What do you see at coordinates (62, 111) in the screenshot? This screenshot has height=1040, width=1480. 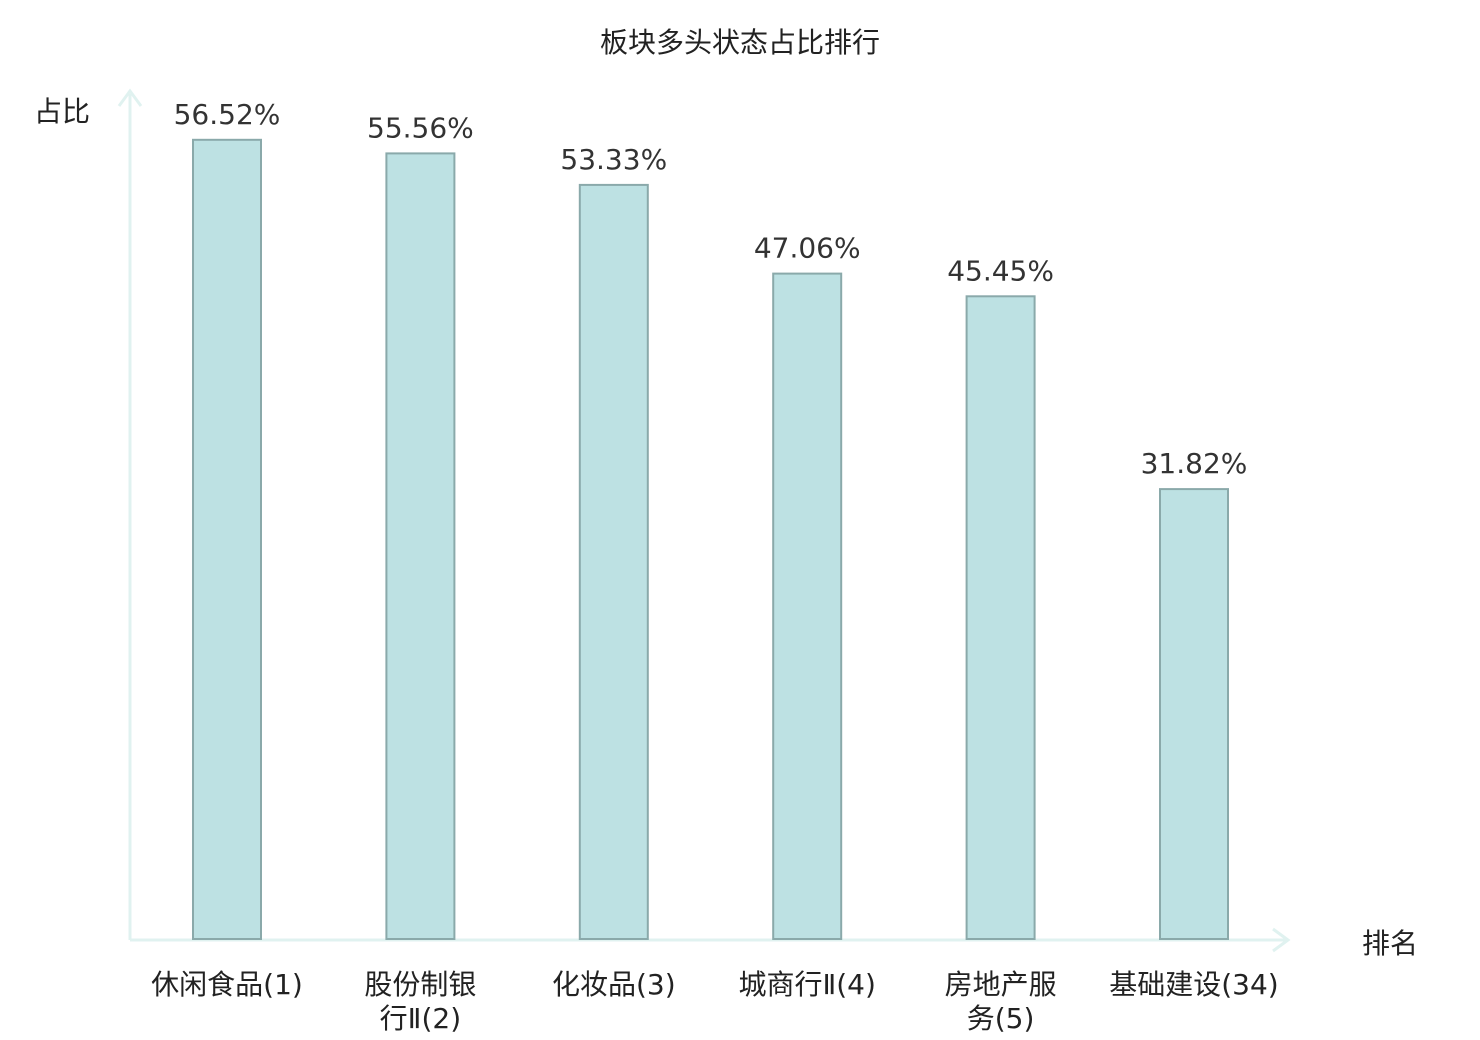 I see `y-axis-label: 占比` at bounding box center [62, 111].